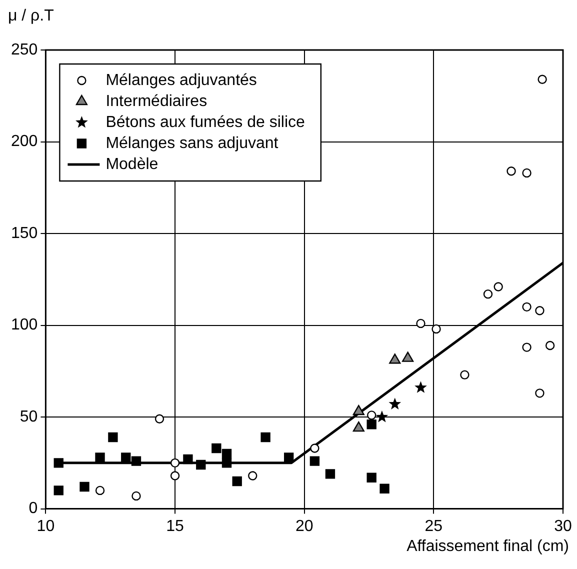 The height and width of the screenshot is (569, 577). Describe the element at coordinates (192, 143) in the screenshot. I see `legend-label: Mélanges sans adjuvant` at that location.